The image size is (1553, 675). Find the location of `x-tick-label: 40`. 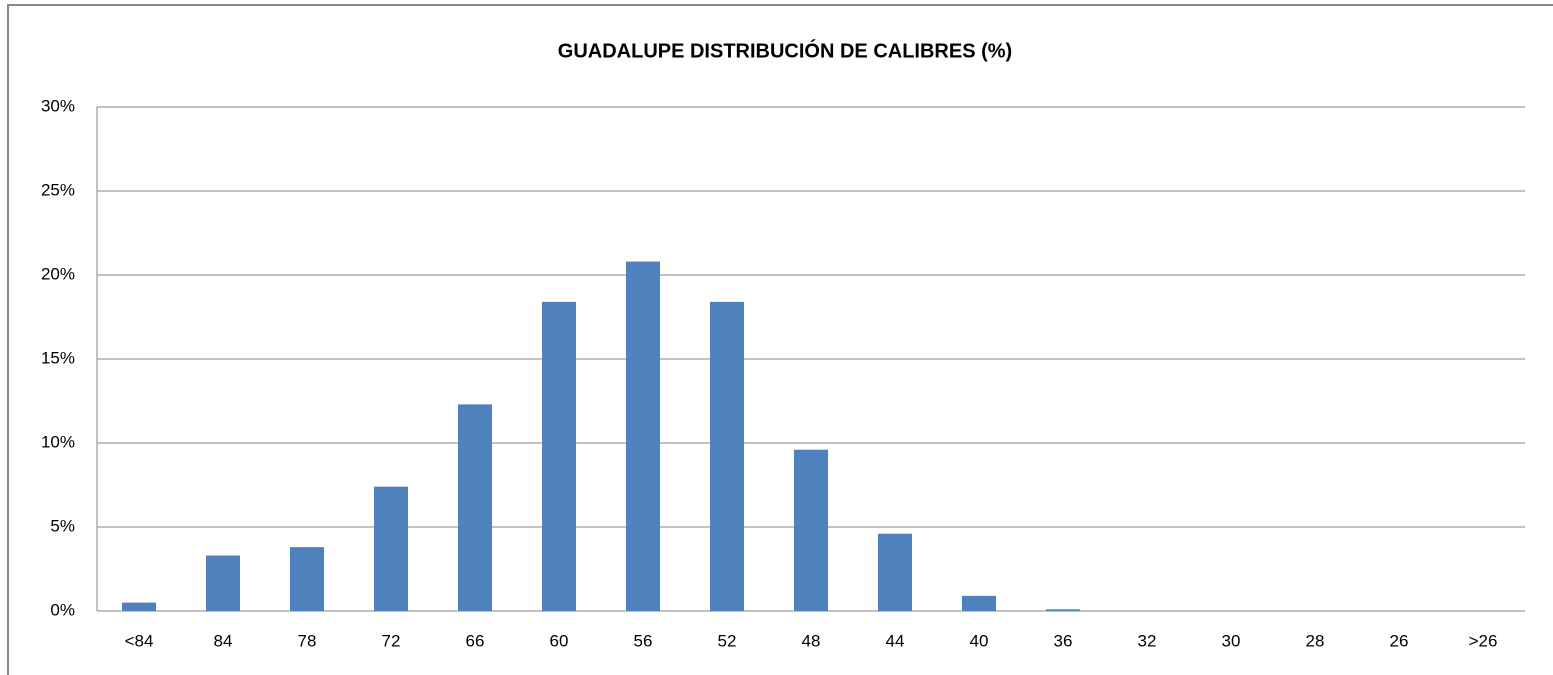

x-tick-label: 40 is located at coordinates (979, 640).